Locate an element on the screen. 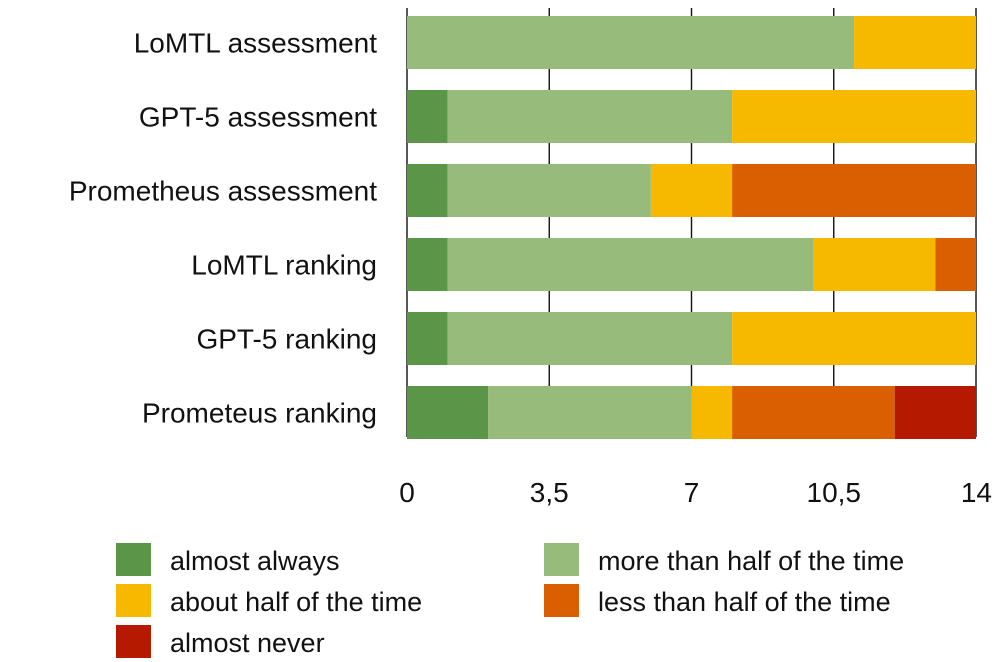 Image resolution: width=996 pixels, height=662 pixels. legend-label: almost always is located at coordinates (255, 561).